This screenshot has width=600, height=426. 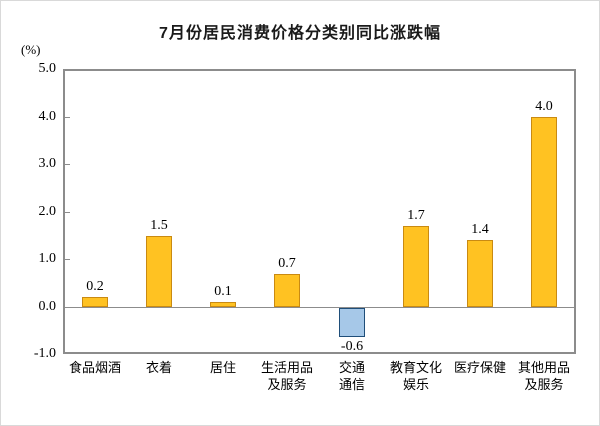 I want to click on y-axis-tick-label: 4.0, so click(x=47, y=116).